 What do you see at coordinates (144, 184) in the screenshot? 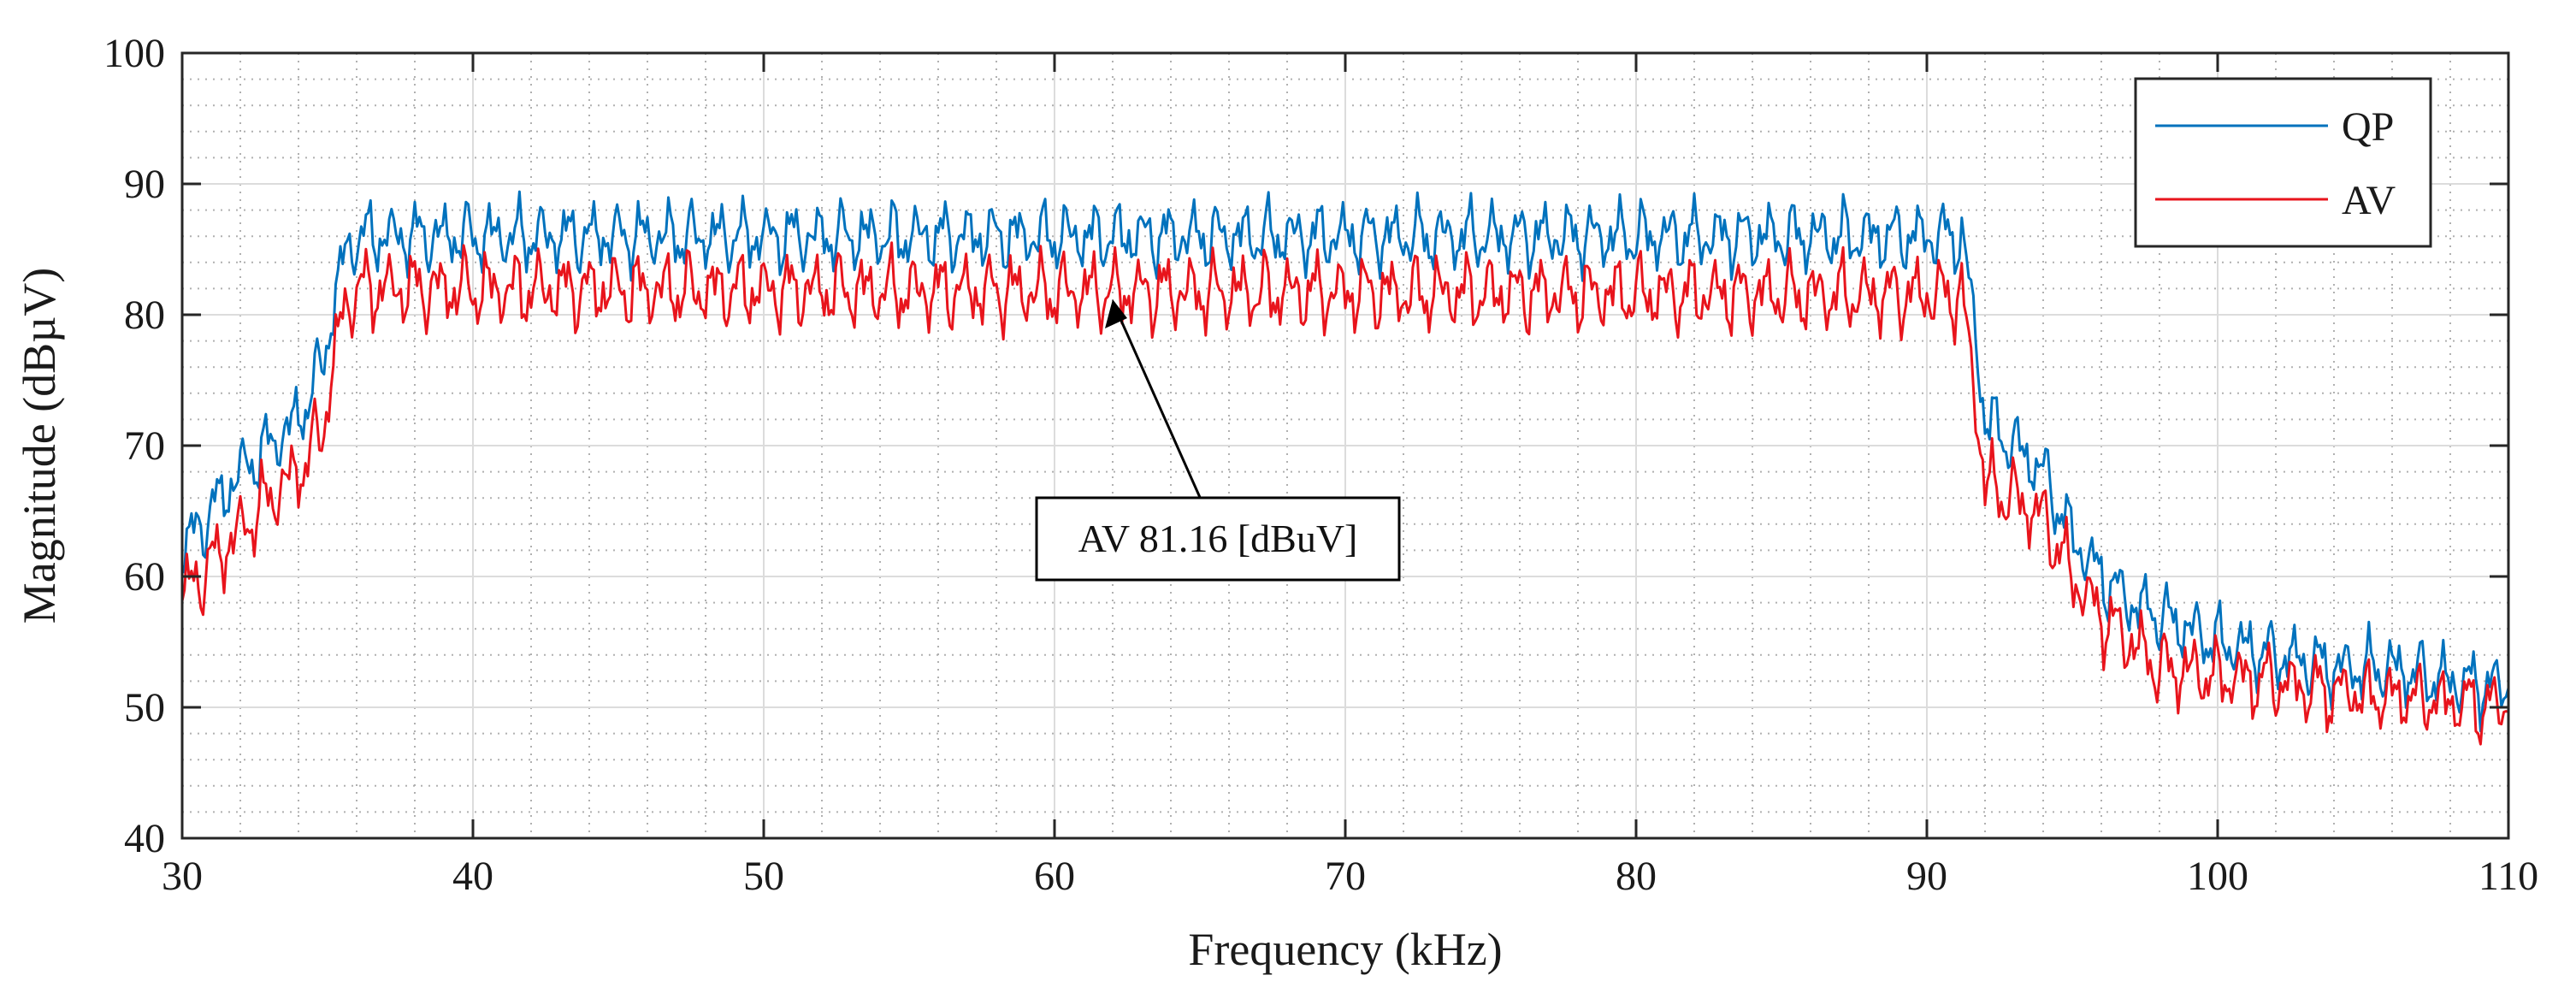
I see `y-tick-label: 90` at bounding box center [144, 184].